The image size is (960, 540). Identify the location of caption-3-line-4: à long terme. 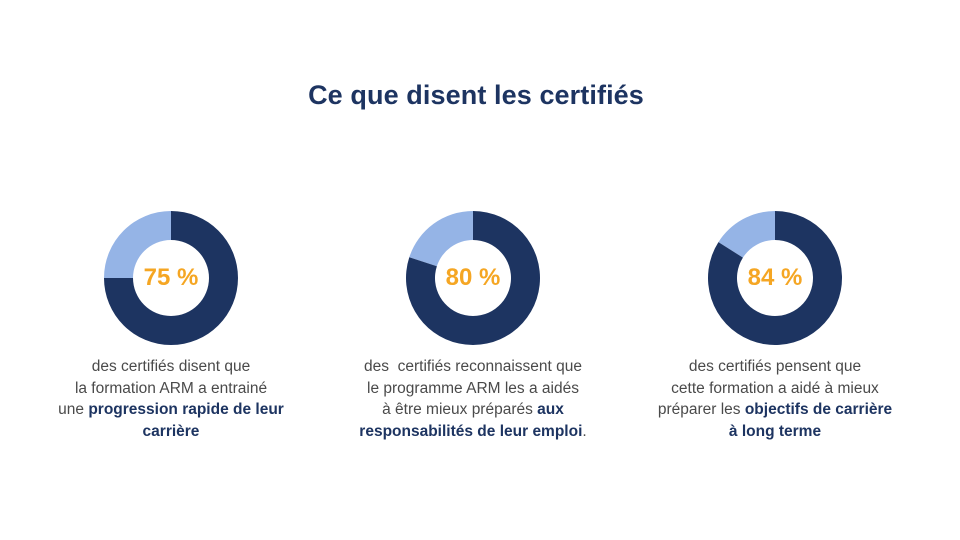
(775, 432).